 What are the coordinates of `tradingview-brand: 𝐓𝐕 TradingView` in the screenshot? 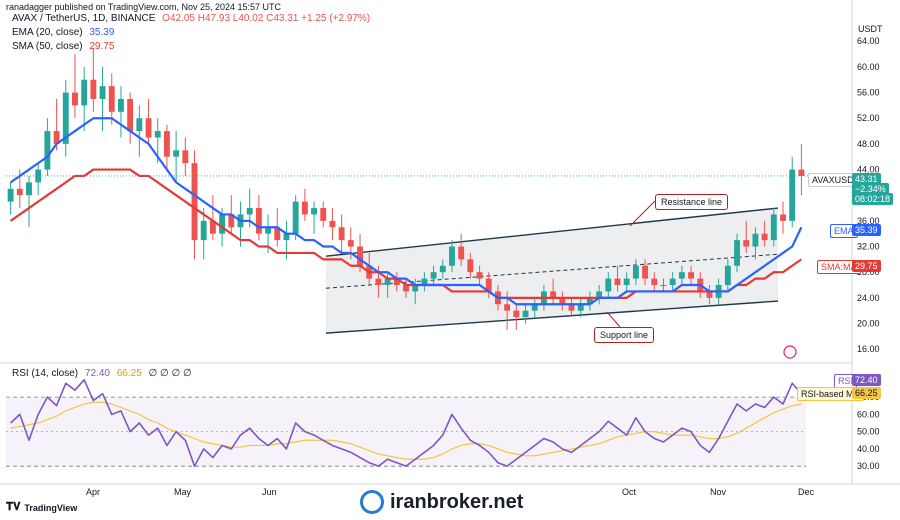 It's located at (41, 507).